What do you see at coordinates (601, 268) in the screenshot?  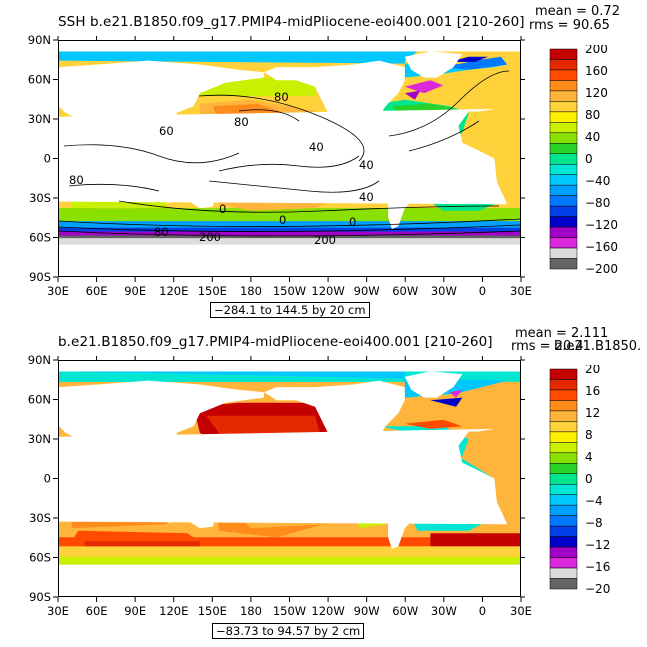 I see `colorbar-label: −200` at bounding box center [601, 268].